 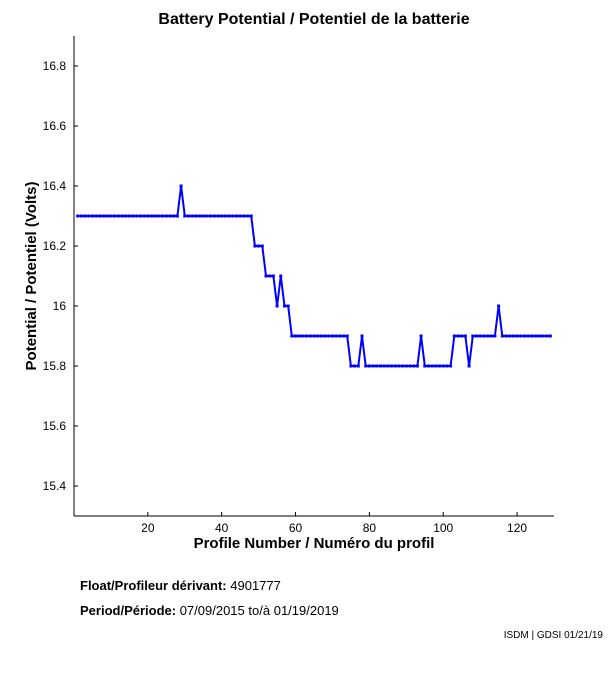 What do you see at coordinates (31, 276) in the screenshot?
I see `y-axis-label: Potential / Potentiel (Volts)` at bounding box center [31, 276].